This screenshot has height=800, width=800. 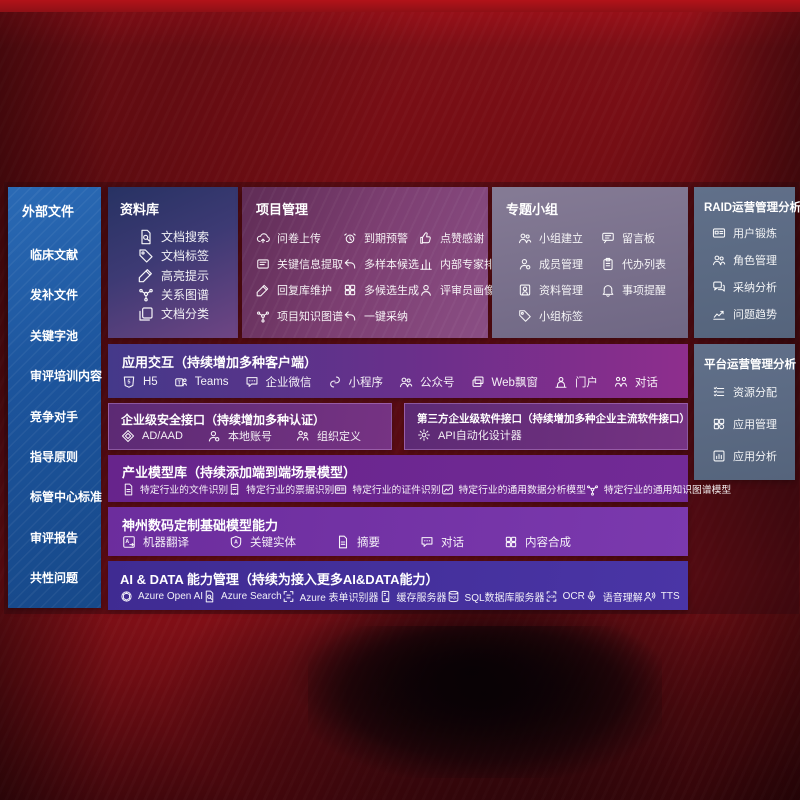 What do you see at coordinates (751, 314) in the screenshot?
I see `raid-item: 问题趋势` at bounding box center [751, 314].